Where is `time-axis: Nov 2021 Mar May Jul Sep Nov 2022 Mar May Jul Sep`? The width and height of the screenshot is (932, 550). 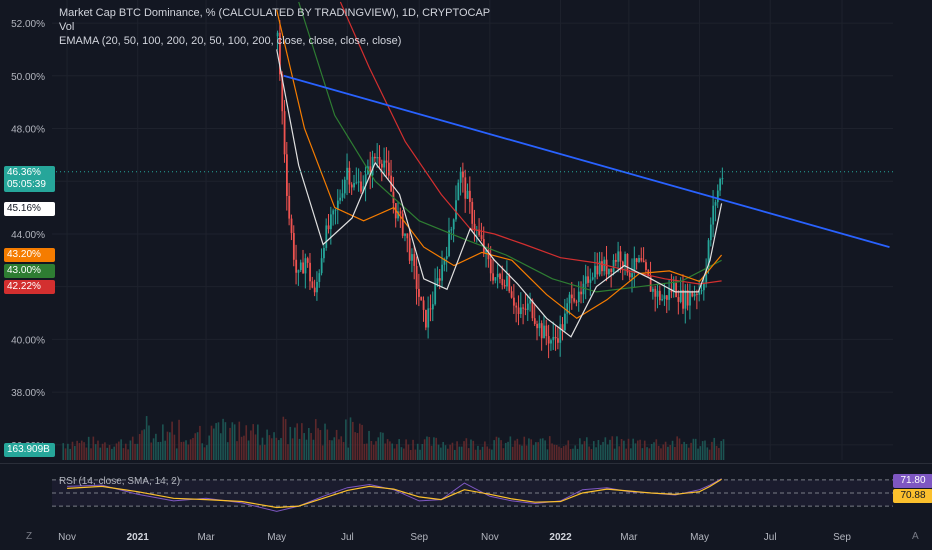
time-axis: Nov 2021 Mar May Jul Sep Nov 2022 Mar May Jul Sep is located at coordinates (466, 536).